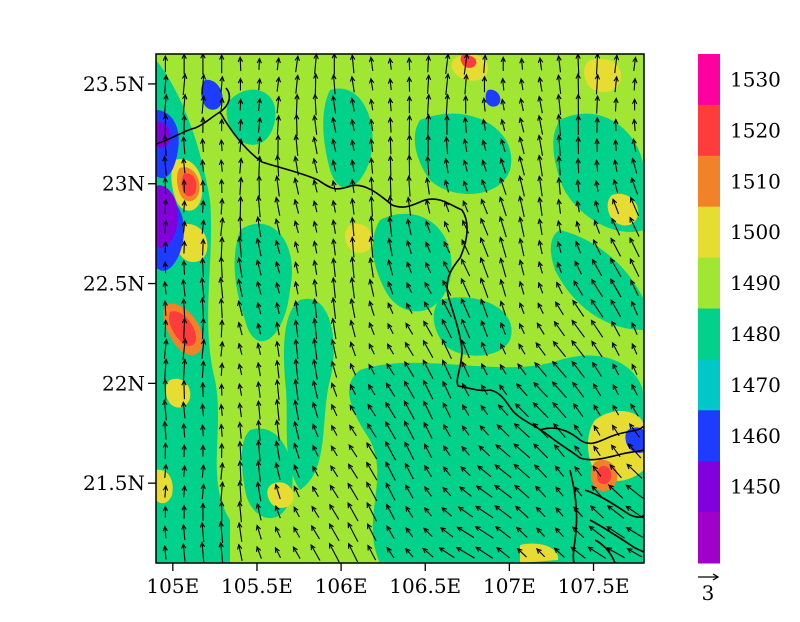 This screenshot has width=800, height=622. What do you see at coordinates (114, 84) in the screenshot?
I see `y-tick-label: 23.5N` at bounding box center [114, 84].